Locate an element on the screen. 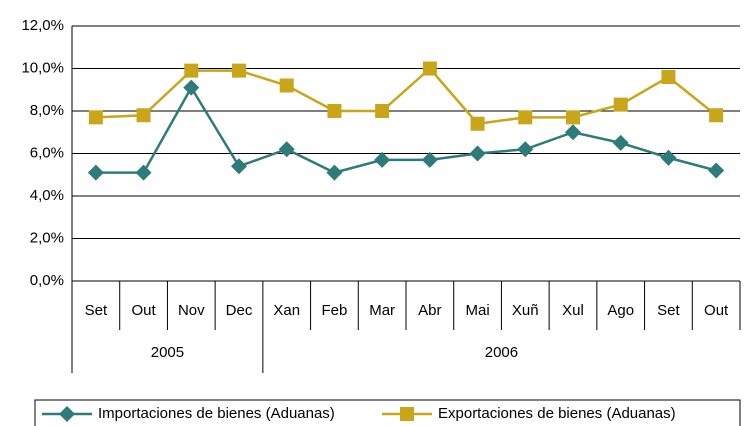  legend-label: Exportaciones de bienes (Aduanas) is located at coordinates (557, 413).